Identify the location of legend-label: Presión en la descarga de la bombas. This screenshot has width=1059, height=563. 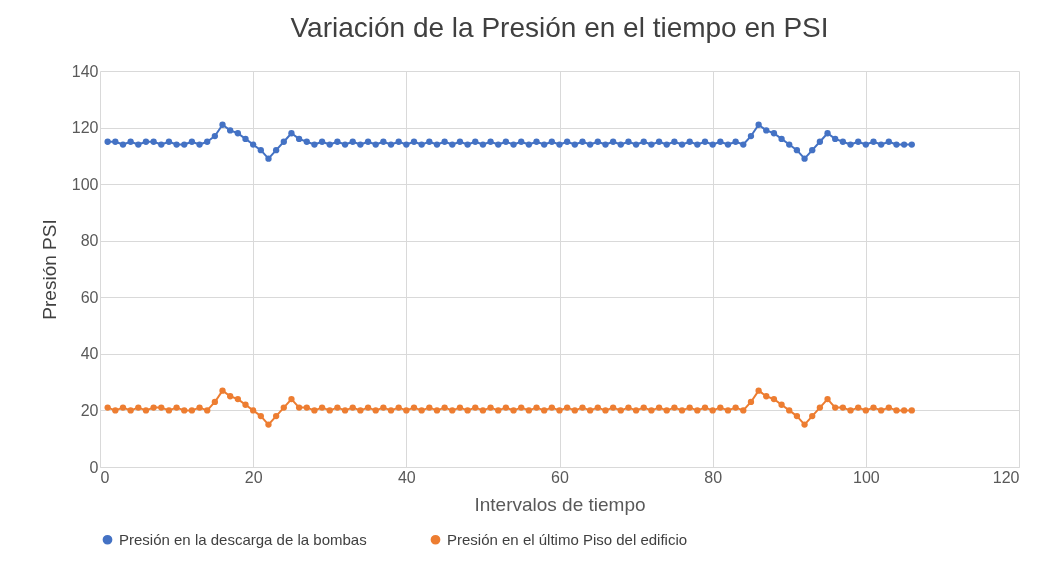
(243, 539).